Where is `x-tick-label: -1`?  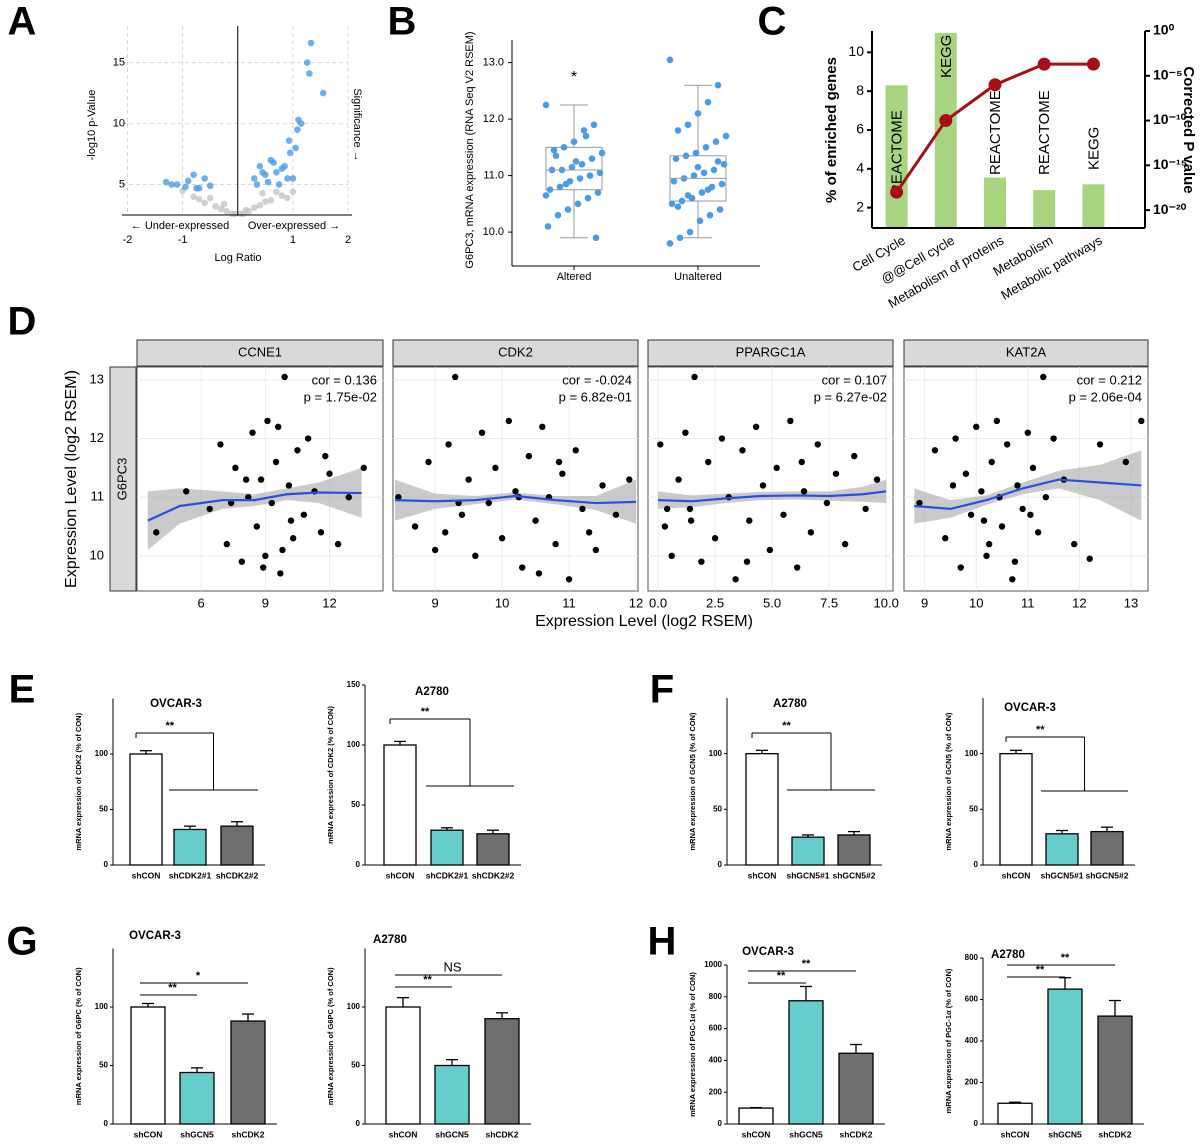
x-tick-label: -1 is located at coordinates (183, 240).